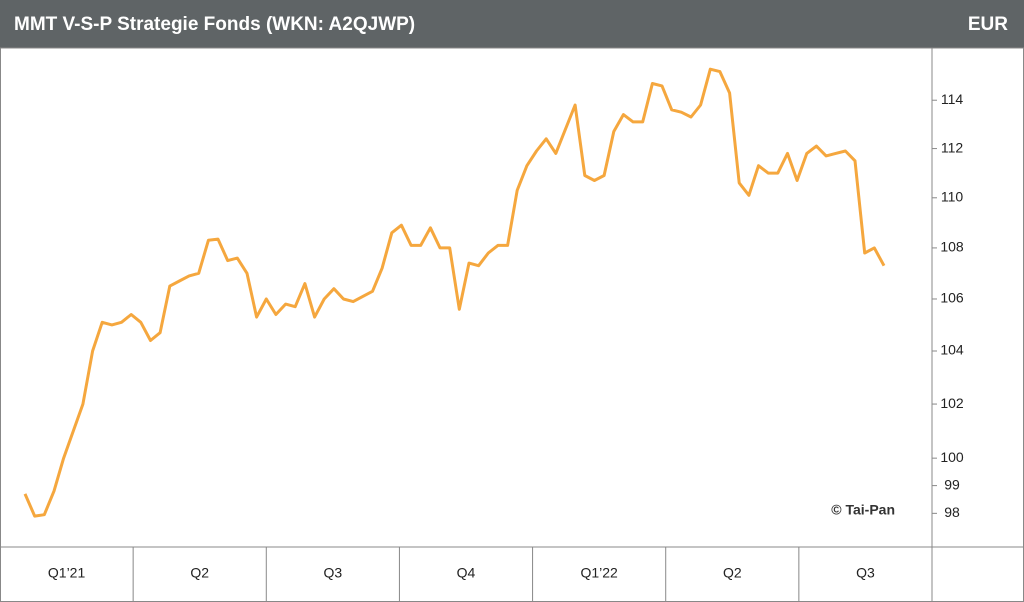  Describe the element at coordinates (952, 99) in the screenshot. I see `y-tick-label: 114` at that location.